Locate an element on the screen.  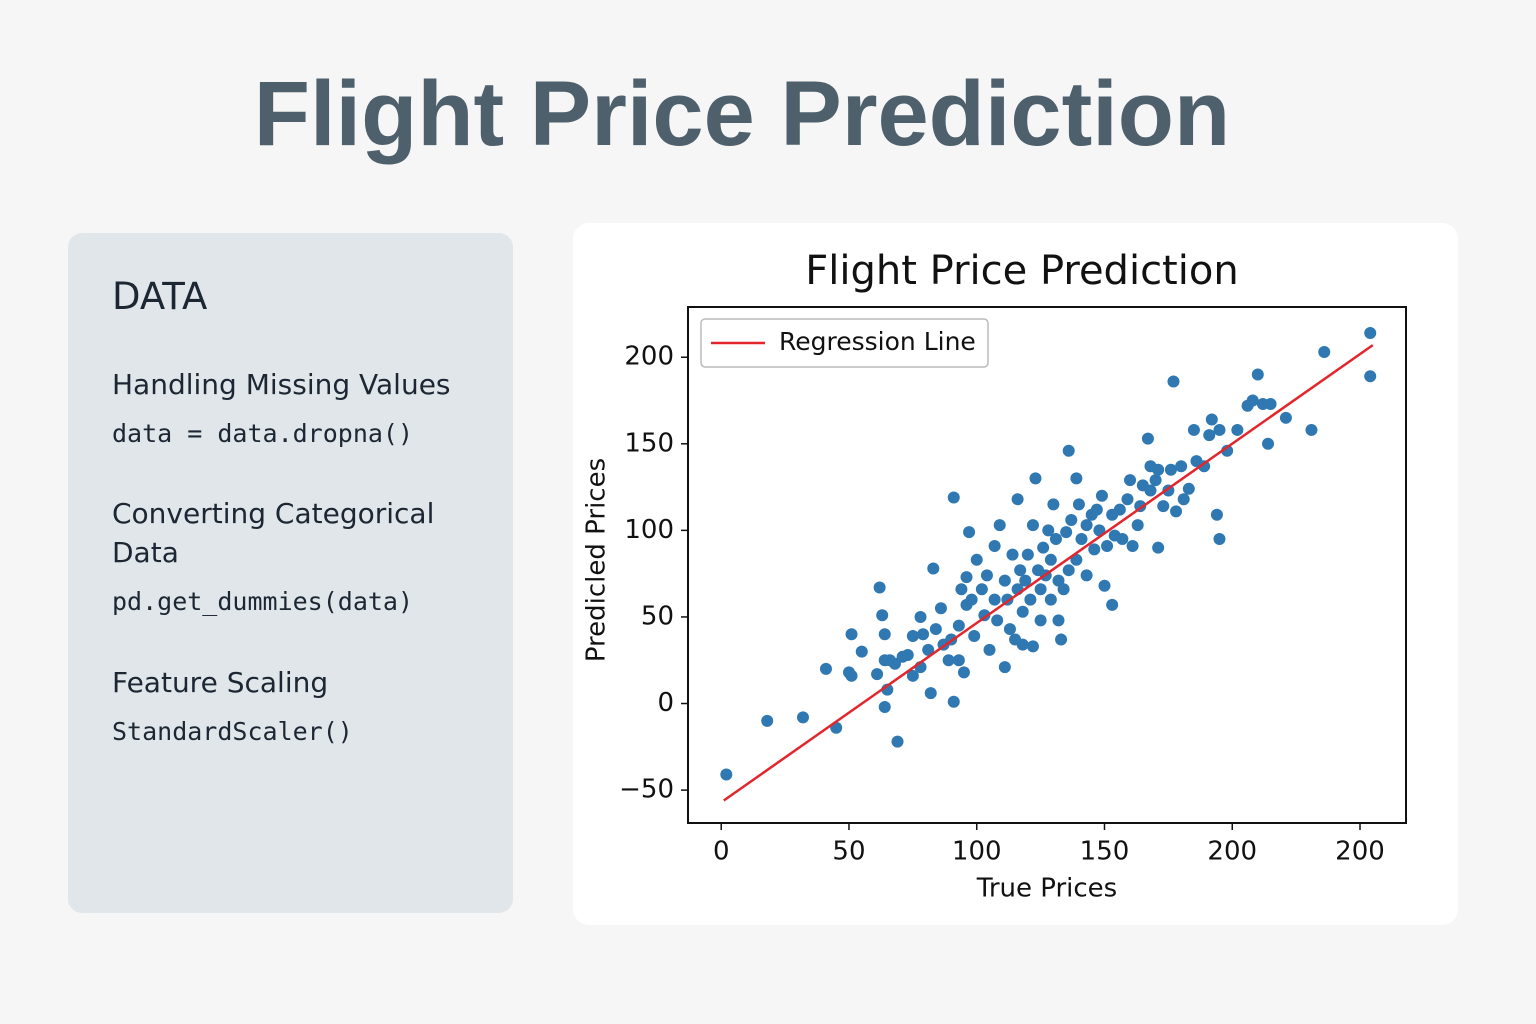
x-tick-label: 150 is located at coordinates (1105, 852).